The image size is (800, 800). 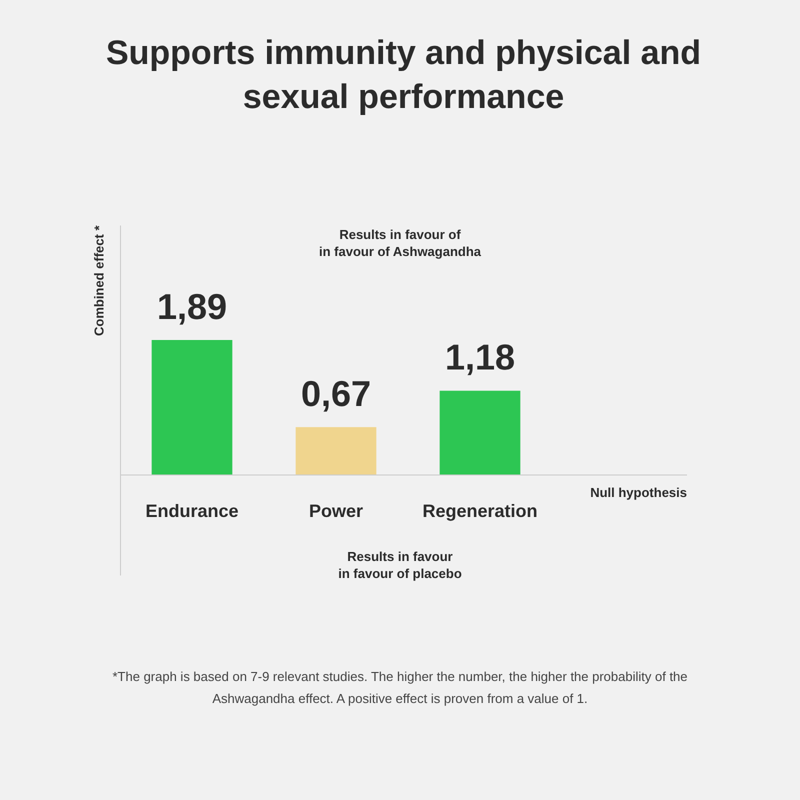 What do you see at coordinates (400, 243) in the screenshot?
I see `annotation: Results in favour of in favour of Ashwagandha` at bounding box center [400, 243].